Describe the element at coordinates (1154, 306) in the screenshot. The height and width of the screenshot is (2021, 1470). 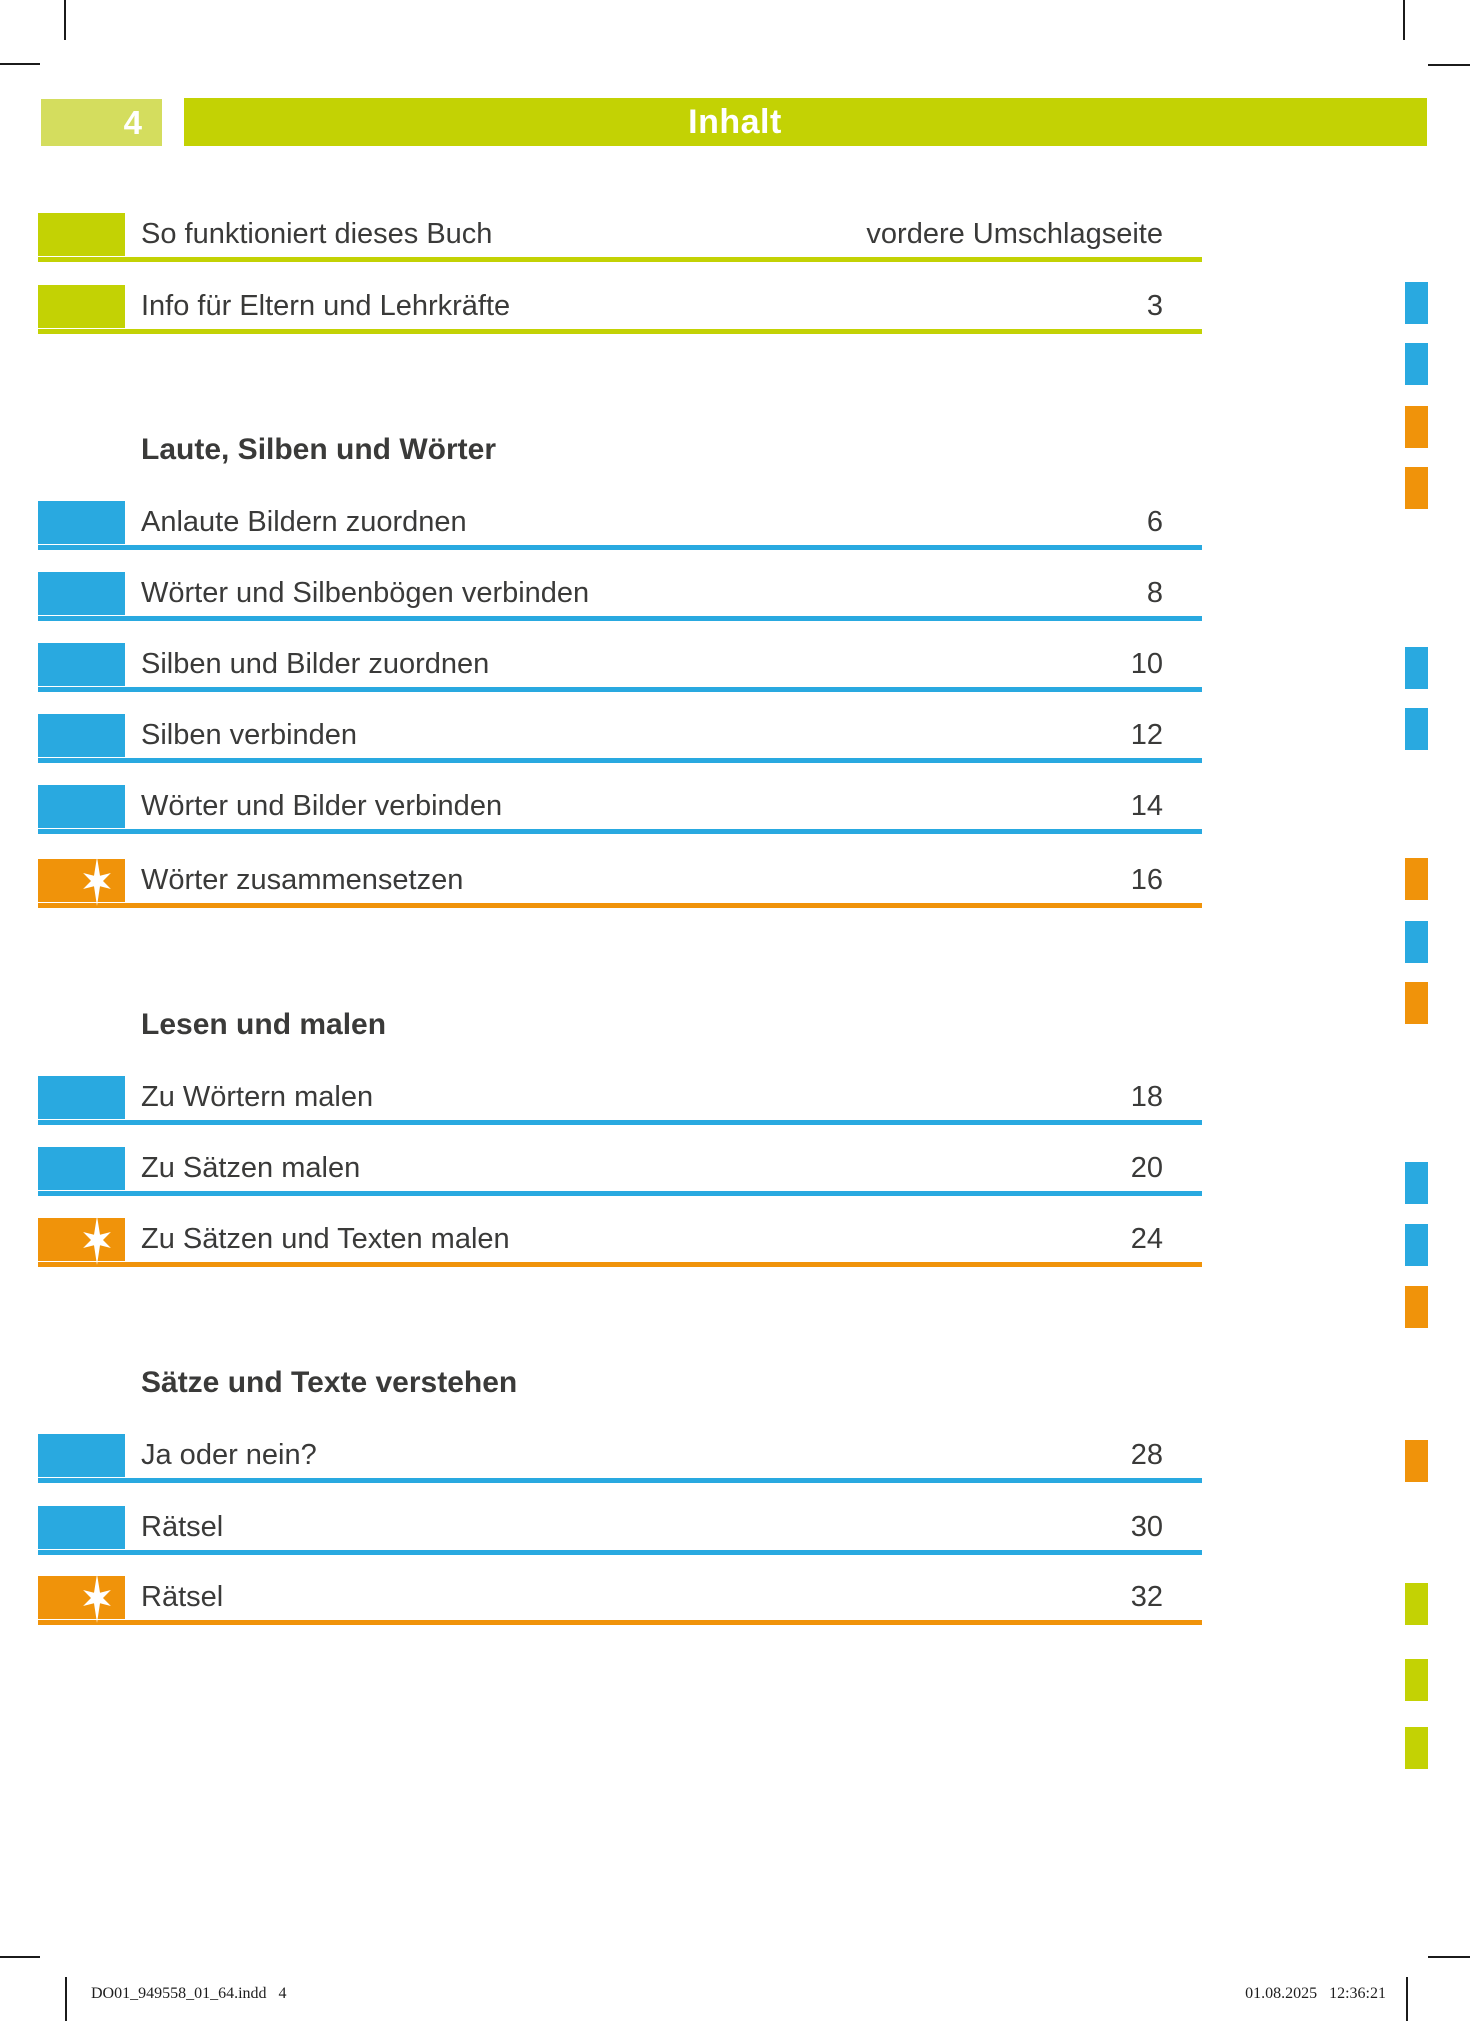
I see `row-page-number: 3` at that location.